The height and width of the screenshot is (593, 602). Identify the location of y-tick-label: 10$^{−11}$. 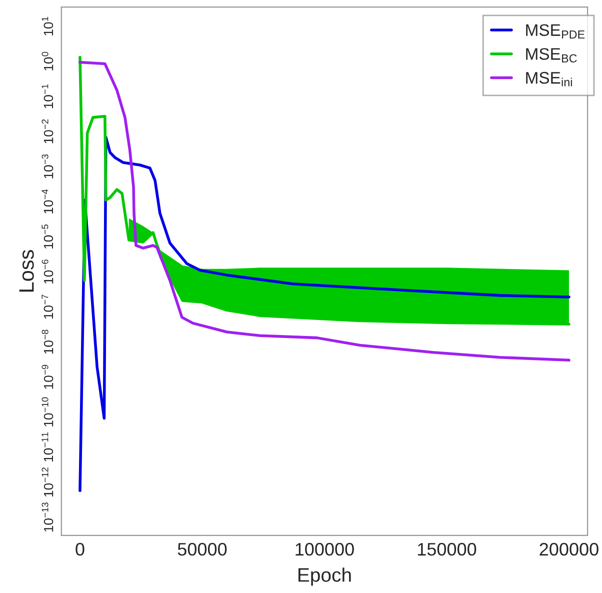
(48, 447).